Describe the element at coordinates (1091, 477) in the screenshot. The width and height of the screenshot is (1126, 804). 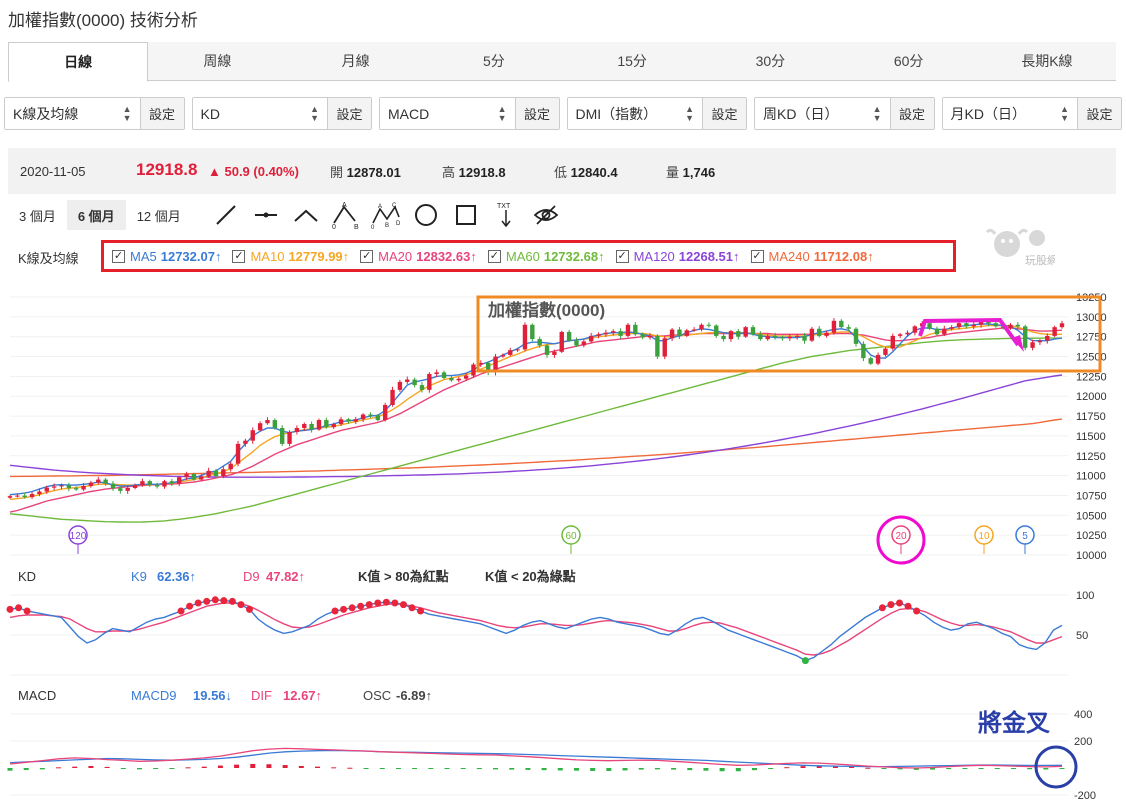
I see `y-tick-label: 11000` at that location.